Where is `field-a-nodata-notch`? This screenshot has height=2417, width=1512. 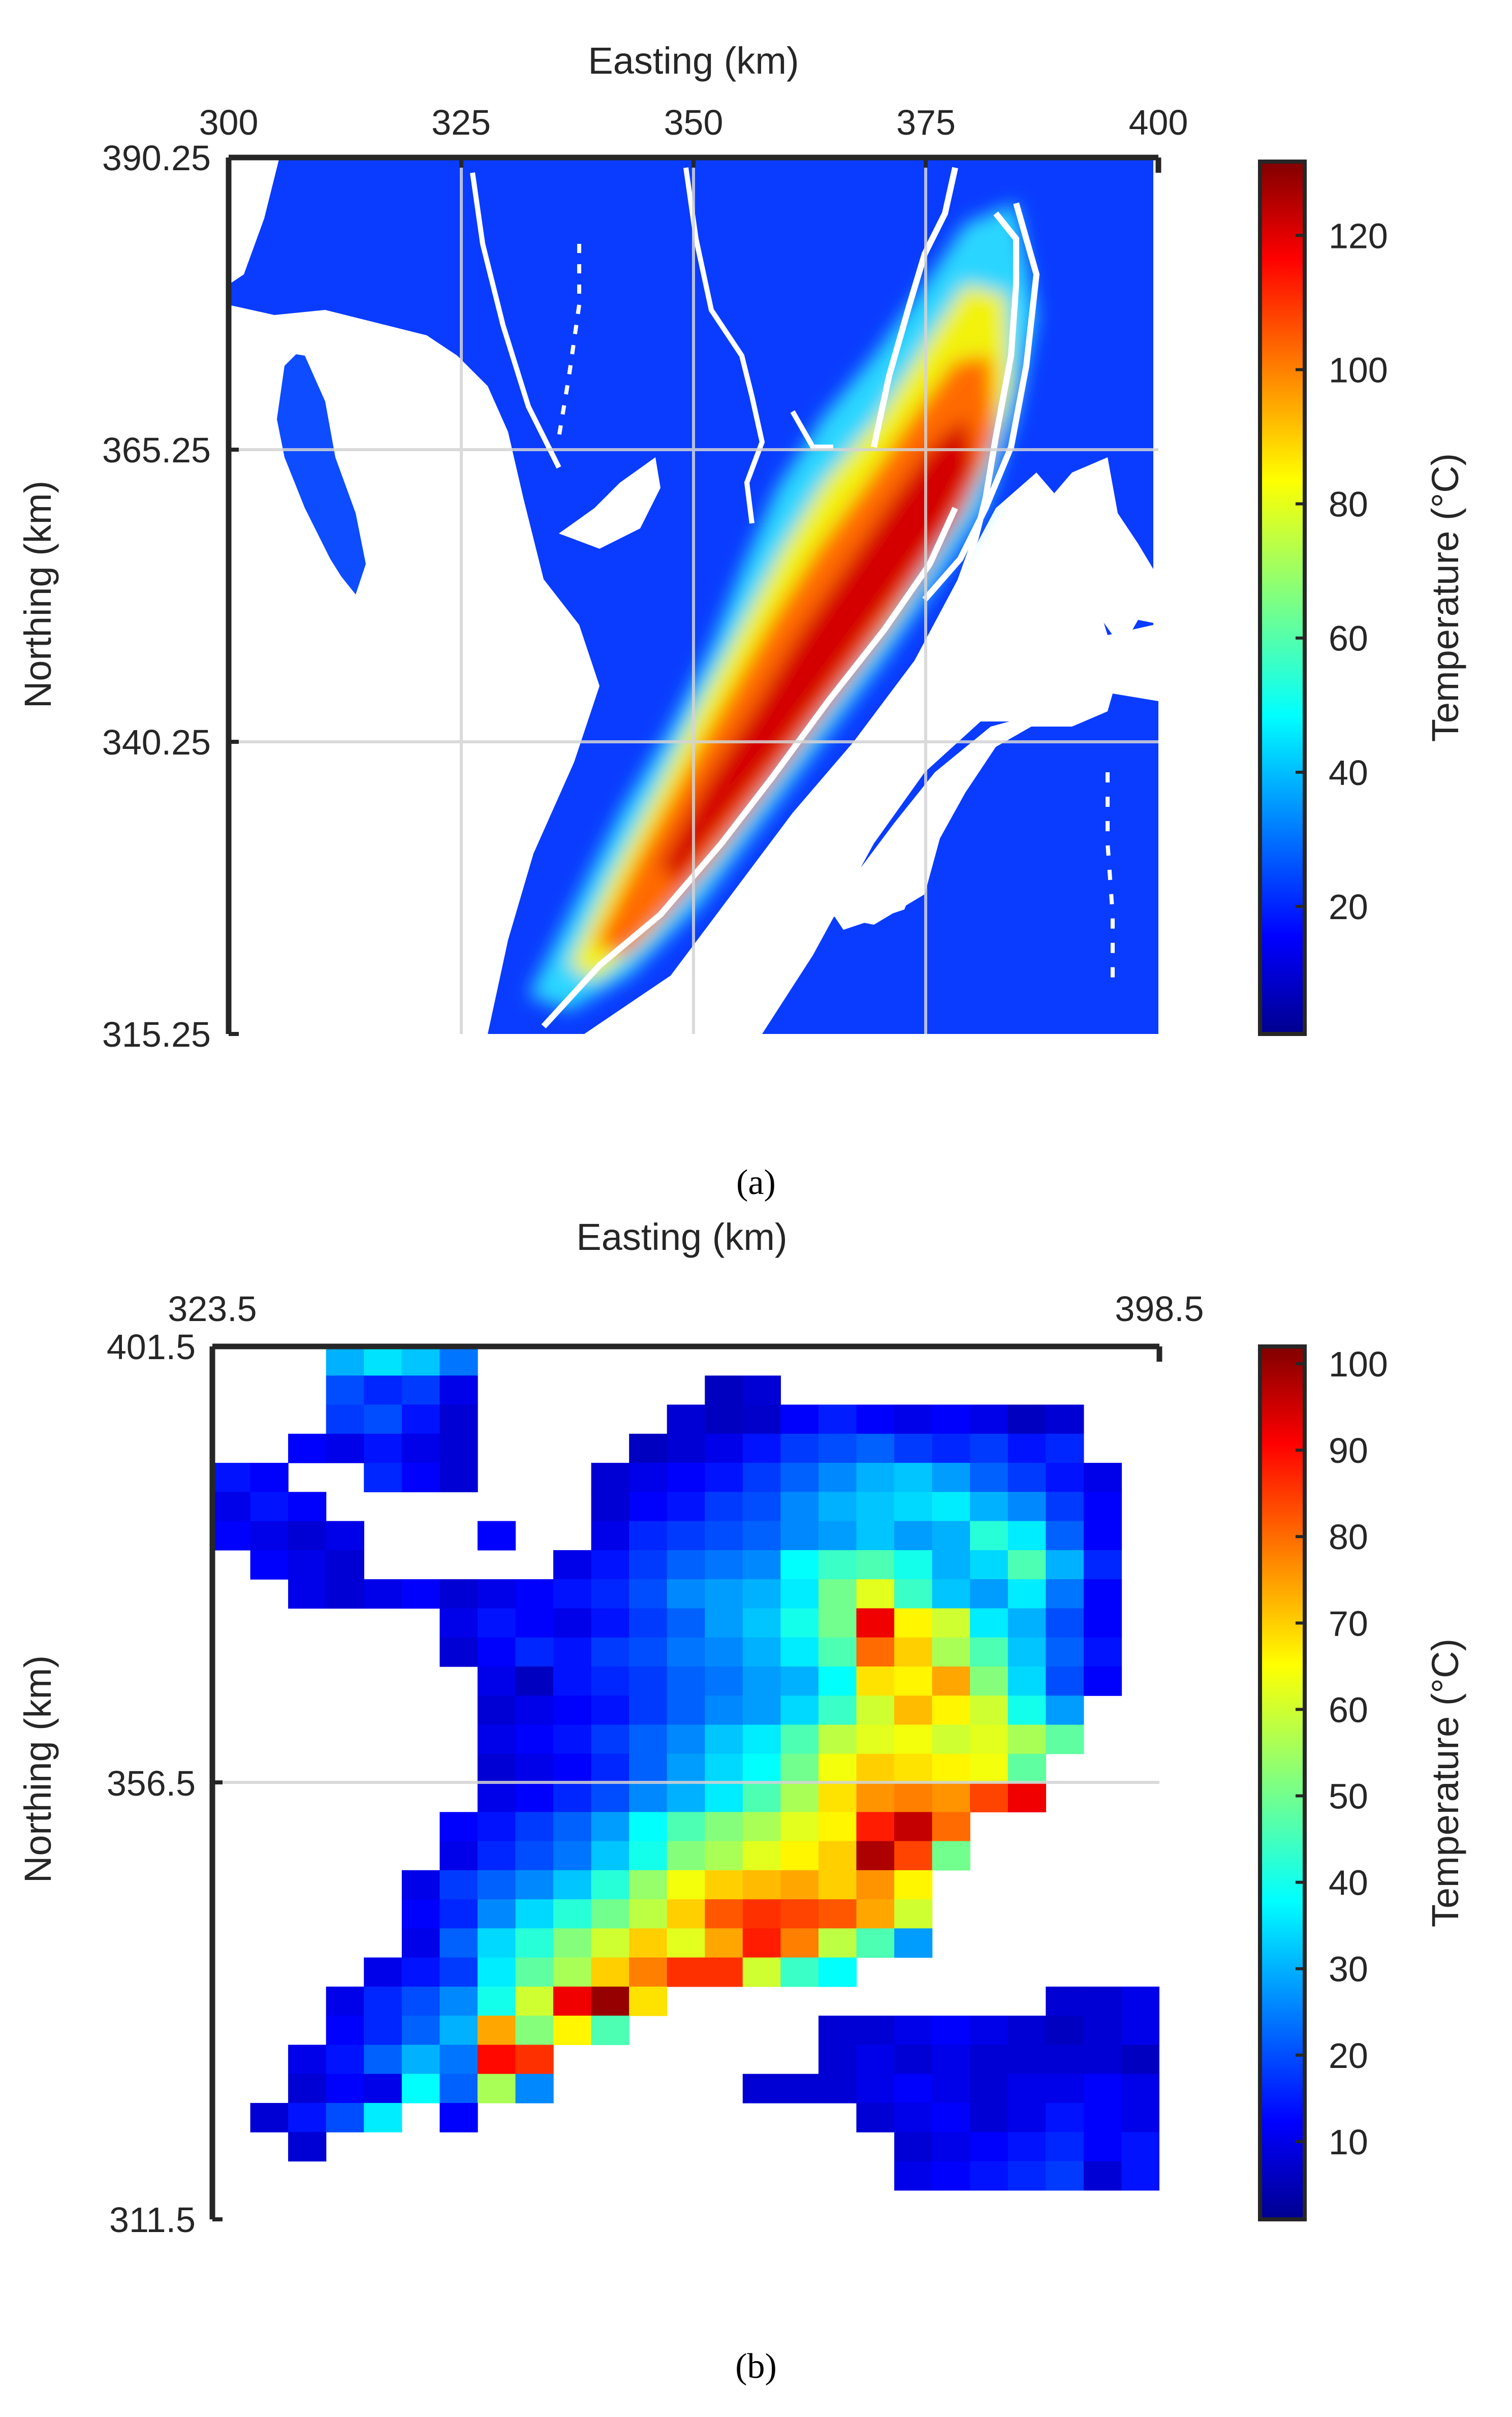
field-a-nodata-notch is located at coordinates (609, 503).